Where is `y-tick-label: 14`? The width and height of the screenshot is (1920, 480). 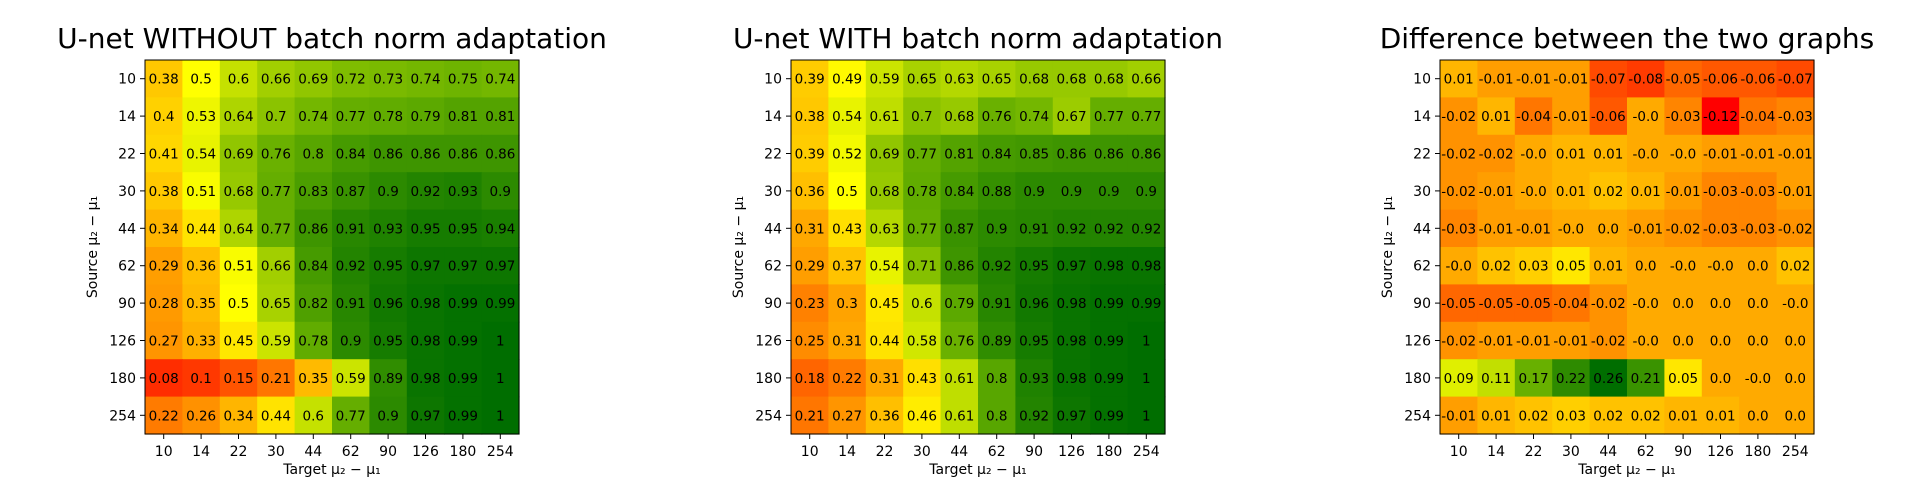 y-tick-label: 14 is located at coordinates (127, 117).